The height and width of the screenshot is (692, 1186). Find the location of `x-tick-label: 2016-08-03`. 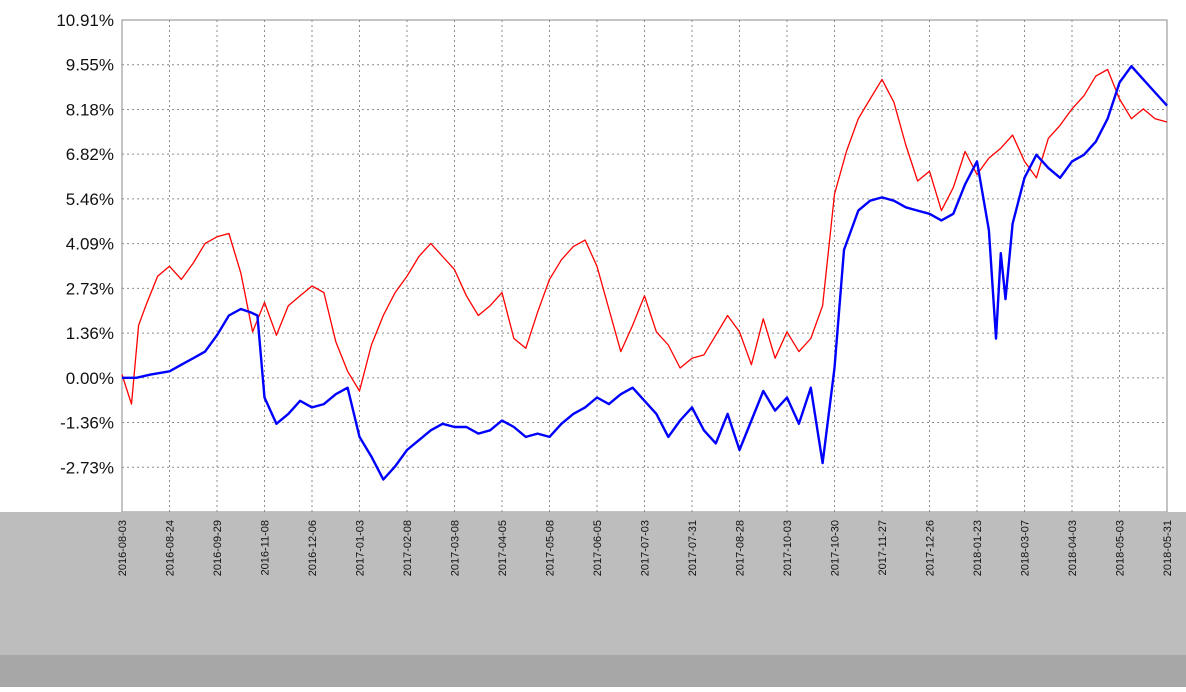

x-tick-label: 2016-08-03 is located at coordinates (123, 548).